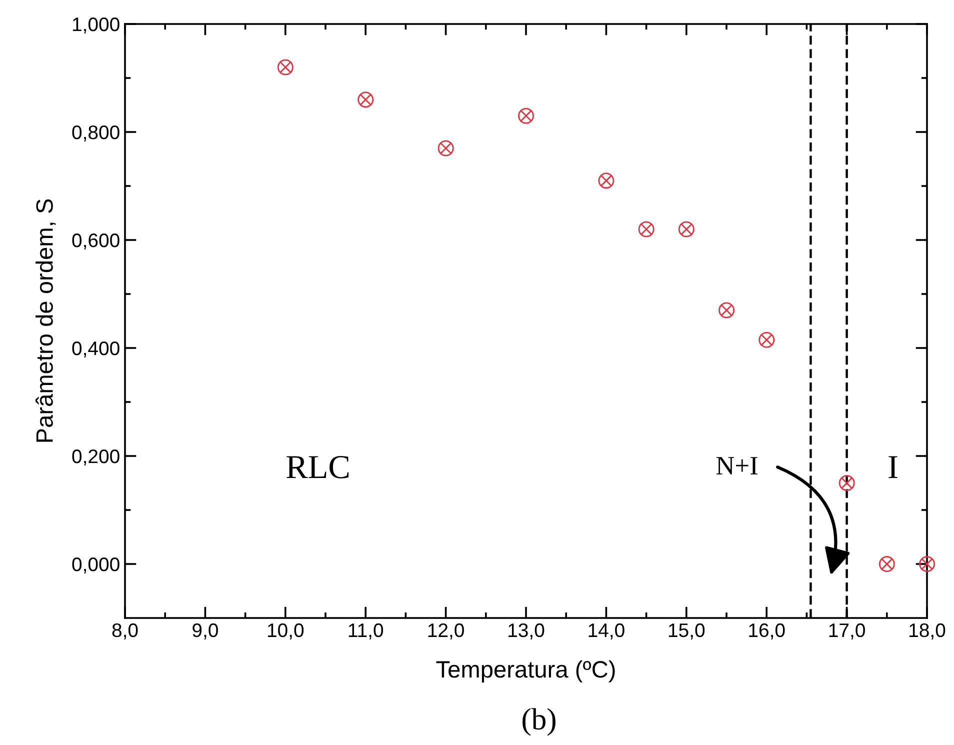  What do you see at coordinates (526, 631) in the screenshot?
I see `x-tick-label: 13,0` at bounding box center [526, 631].